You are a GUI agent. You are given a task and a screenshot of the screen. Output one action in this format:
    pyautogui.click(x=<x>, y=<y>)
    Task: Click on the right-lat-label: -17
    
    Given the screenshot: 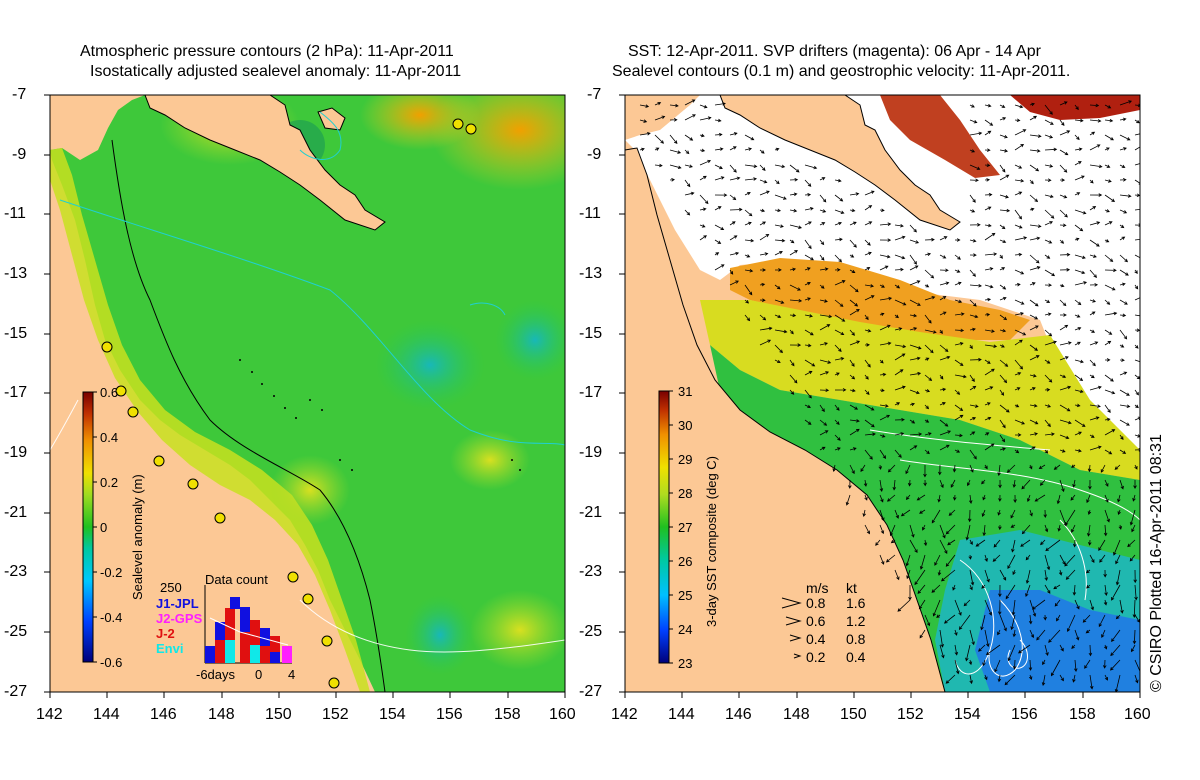 What is the action you would take?
    pyautogui.click(x=591, y=392)
    